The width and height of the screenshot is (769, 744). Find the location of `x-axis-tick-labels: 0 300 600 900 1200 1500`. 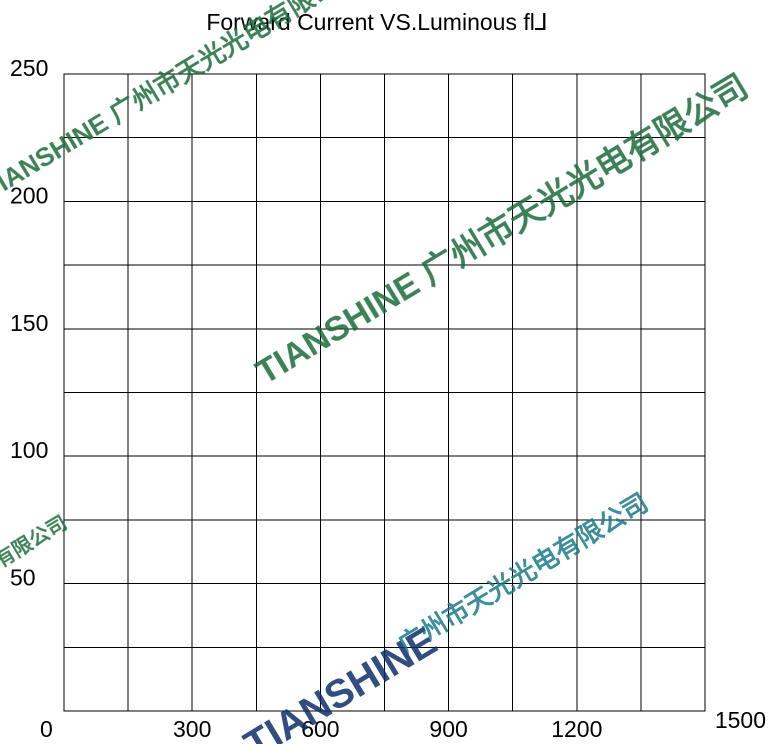

x-axis-tick-labels: 0 300 600 900 1200 1500 is located at coordinates (403, 724).